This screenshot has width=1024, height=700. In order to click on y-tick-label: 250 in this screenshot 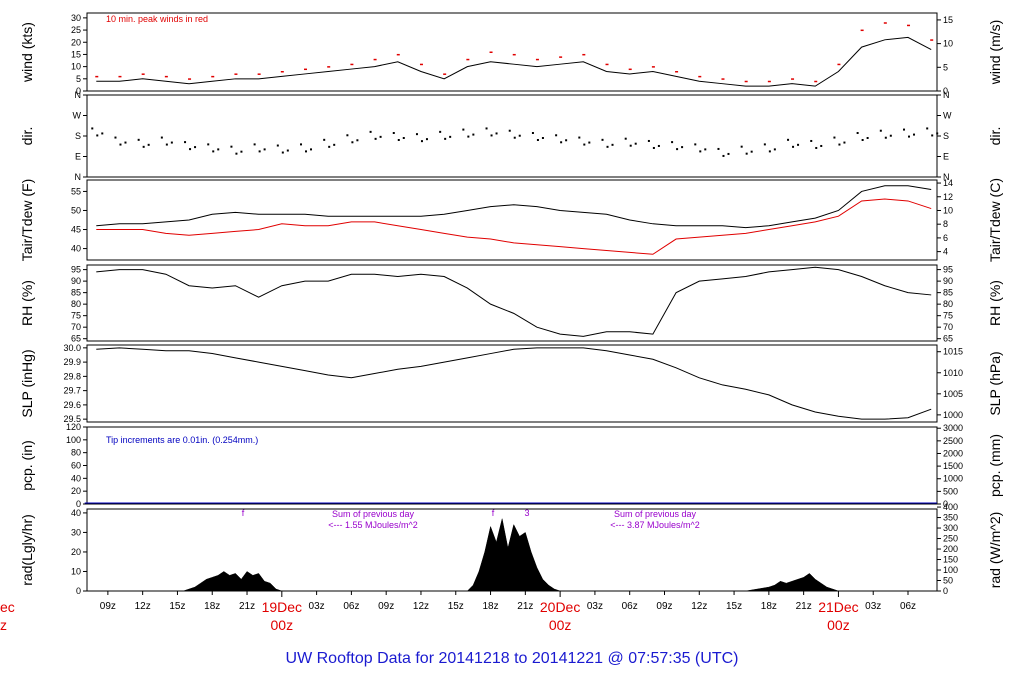, I will do `click(950, 539)`.